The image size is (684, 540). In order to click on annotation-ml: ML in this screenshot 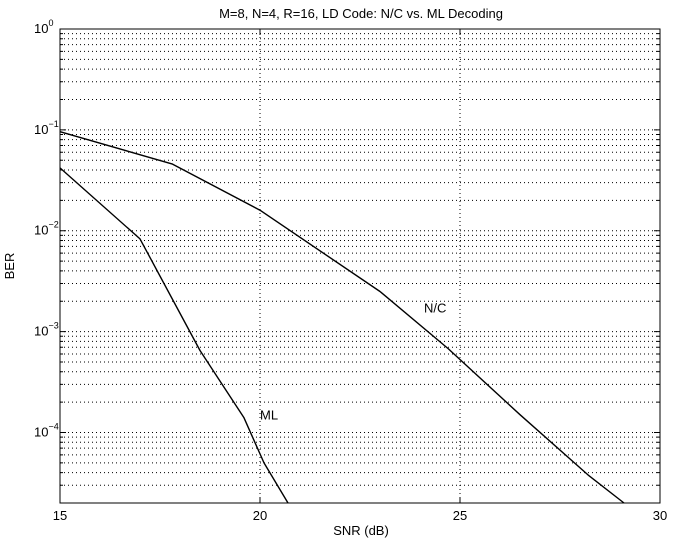, I will do `click(269, 414)`.